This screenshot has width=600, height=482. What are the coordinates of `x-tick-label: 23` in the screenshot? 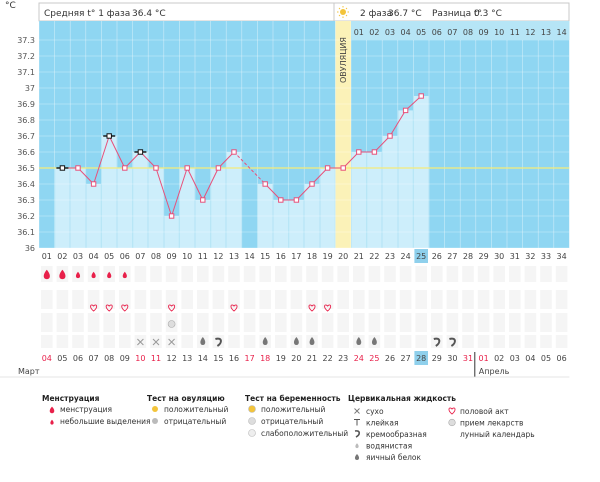 It's located at (390, 256).